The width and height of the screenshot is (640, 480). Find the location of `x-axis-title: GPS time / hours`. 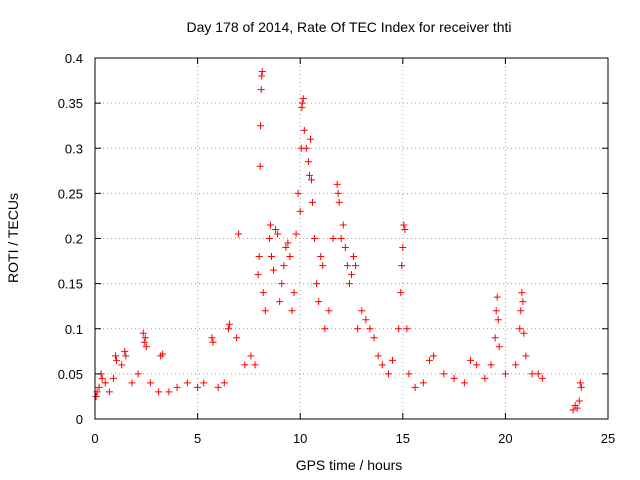

x-axis-title: GPS time / hours is located at coordinates (349, 465).